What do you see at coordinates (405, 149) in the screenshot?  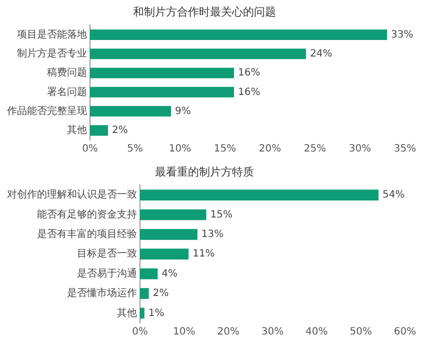 I see `x-tick-label: 35%` at bounding box center [405, 149].